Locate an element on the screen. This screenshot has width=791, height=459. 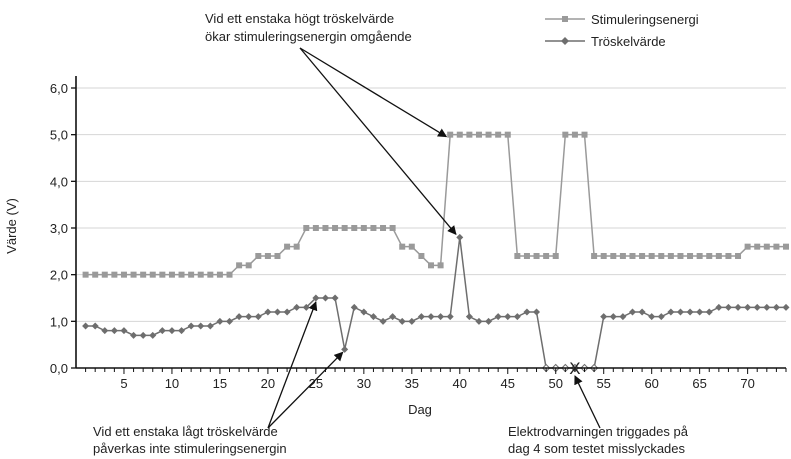
x-tick-label: 40 is located at coordinates (460, 383).